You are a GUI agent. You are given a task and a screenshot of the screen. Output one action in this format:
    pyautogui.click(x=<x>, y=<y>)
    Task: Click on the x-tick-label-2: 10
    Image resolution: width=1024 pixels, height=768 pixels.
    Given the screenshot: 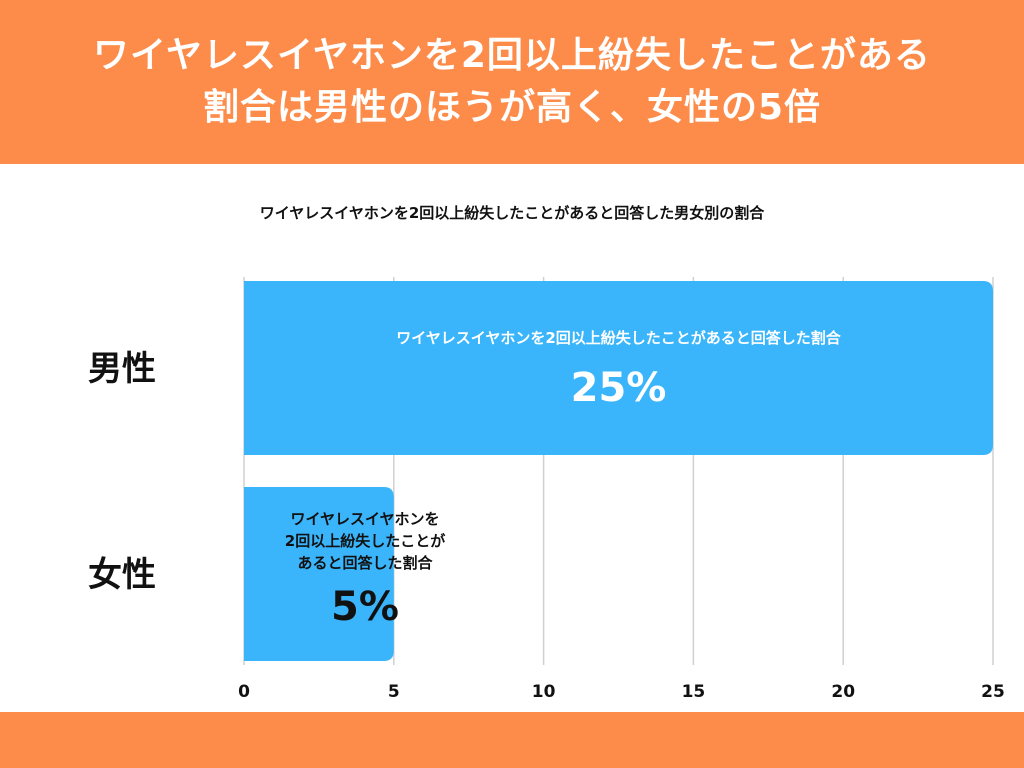 What is the action you would take?
    pyautogui.click(x=544, y=692)
    